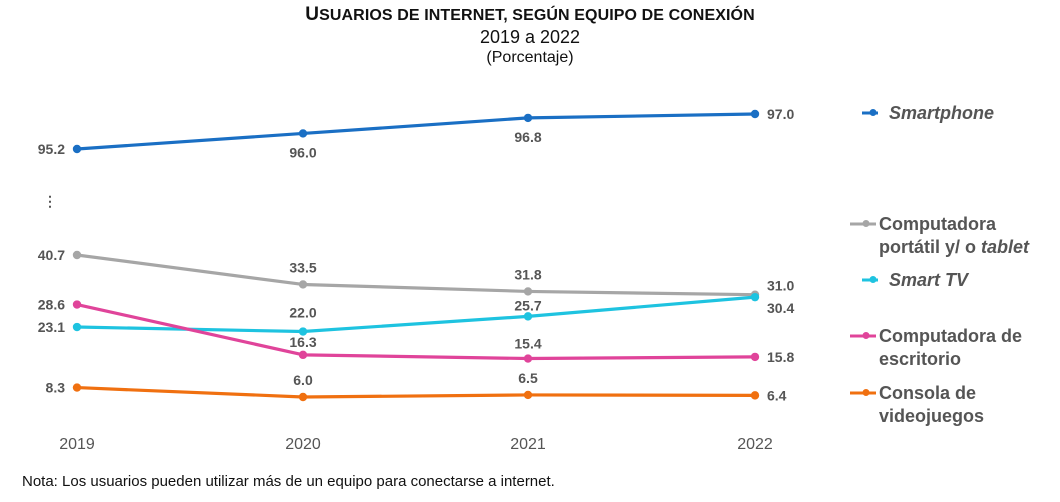 The width and height of the screenshot is (1060, 502). What do you see at coordinates (528, 118) in the screenshot?
I see `data-point-smartphone-2021` at bounding box center [528, 118].